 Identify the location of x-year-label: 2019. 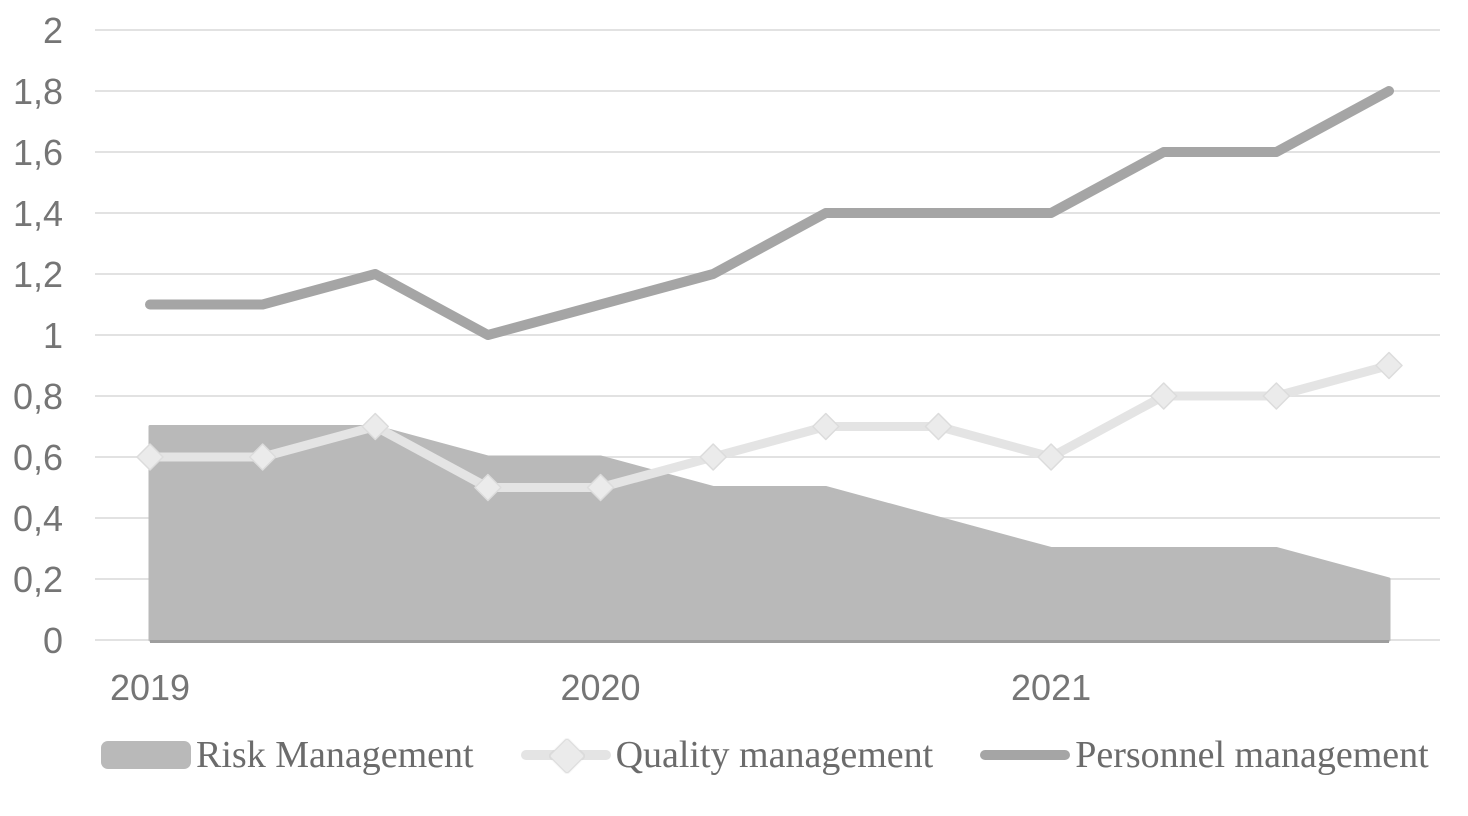
(150, 687).